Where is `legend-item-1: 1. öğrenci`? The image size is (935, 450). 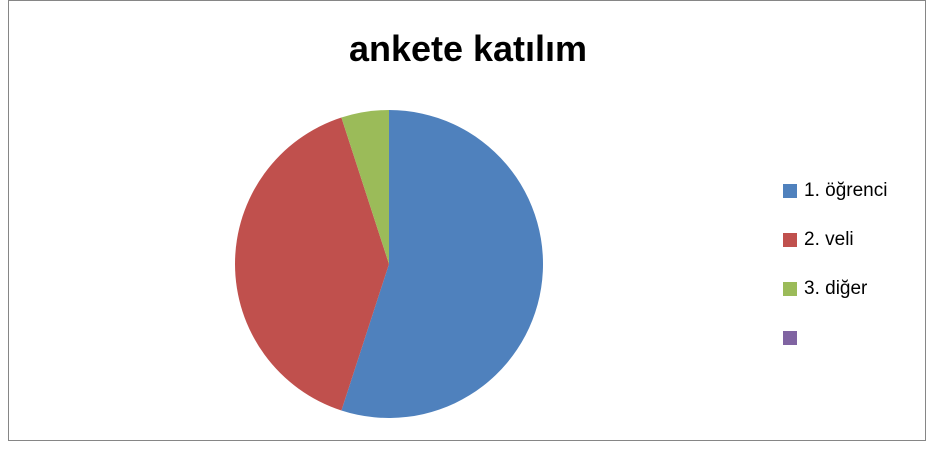 legend-item-1: 1. öğrenci is located at coordinates (835, 202).